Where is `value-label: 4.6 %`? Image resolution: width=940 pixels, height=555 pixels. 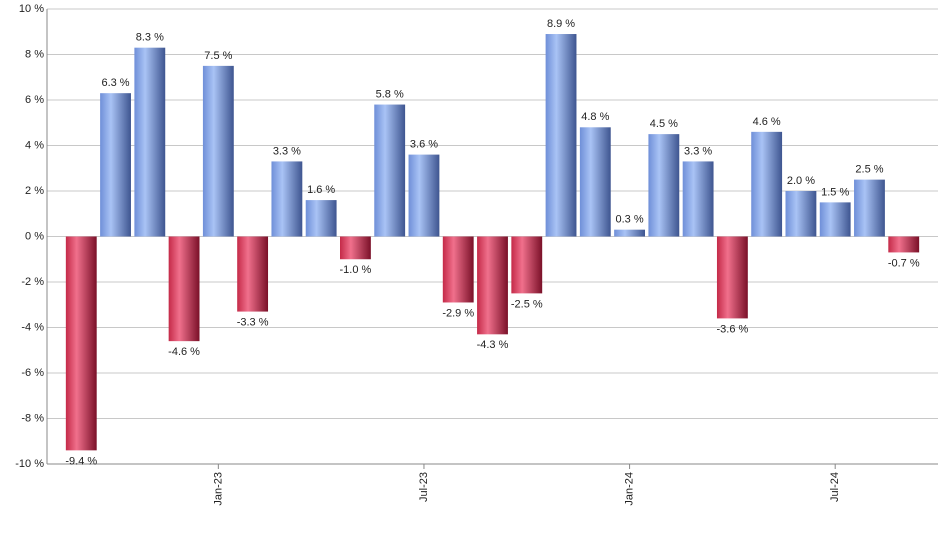
value-label: 4.6 % is located at coordinates (767, 122).